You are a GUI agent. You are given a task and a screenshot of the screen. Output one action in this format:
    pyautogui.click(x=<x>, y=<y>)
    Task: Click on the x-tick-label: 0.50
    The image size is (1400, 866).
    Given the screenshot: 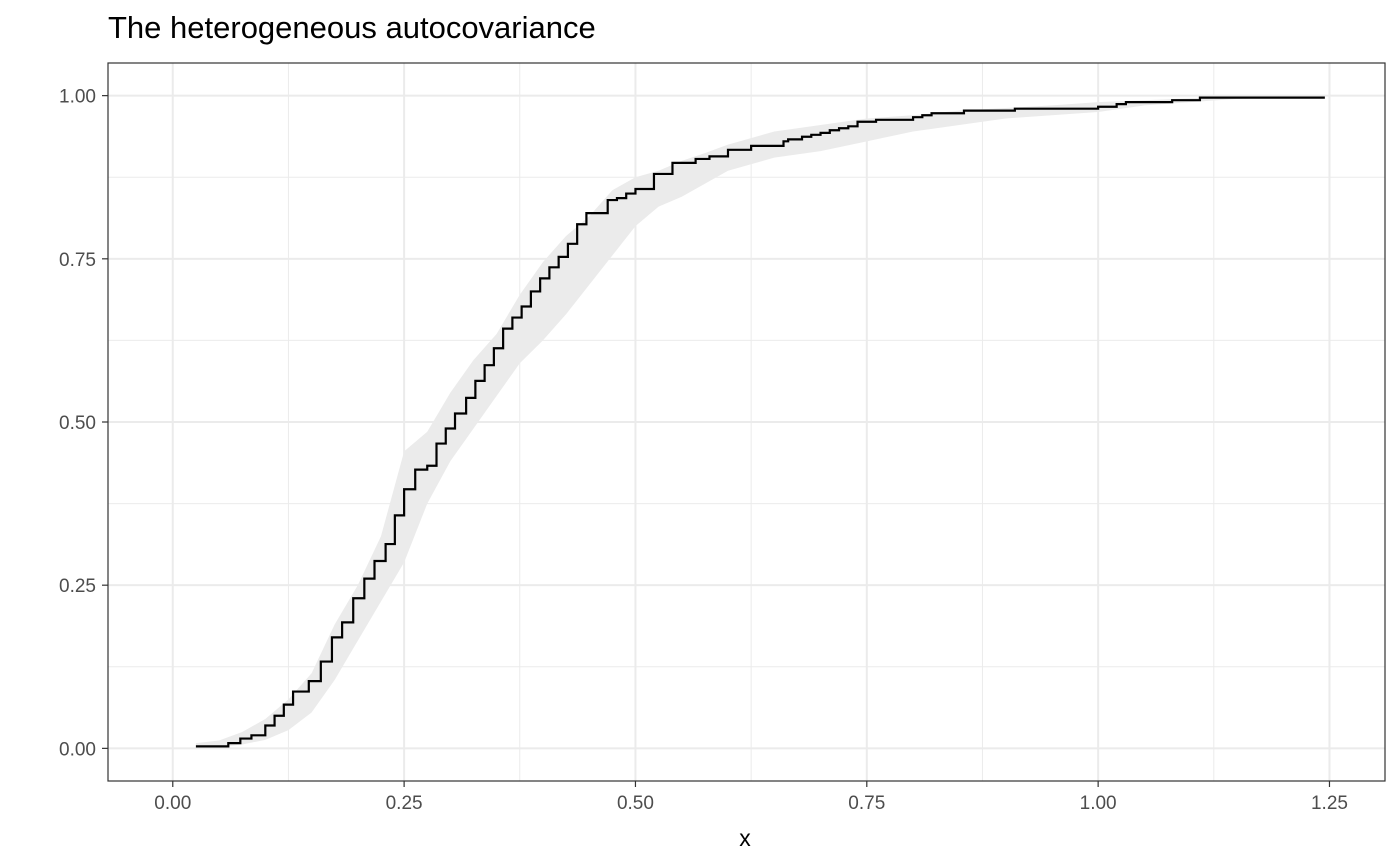 What is the action you would take?
    pyautogui.click(x=635, y=803)
    